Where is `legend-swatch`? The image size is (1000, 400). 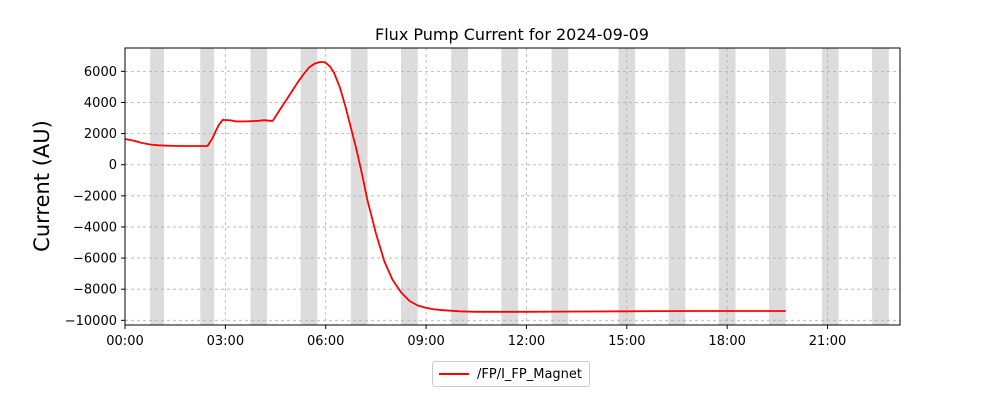
legend-swatch is located at coordinates (454, 374).